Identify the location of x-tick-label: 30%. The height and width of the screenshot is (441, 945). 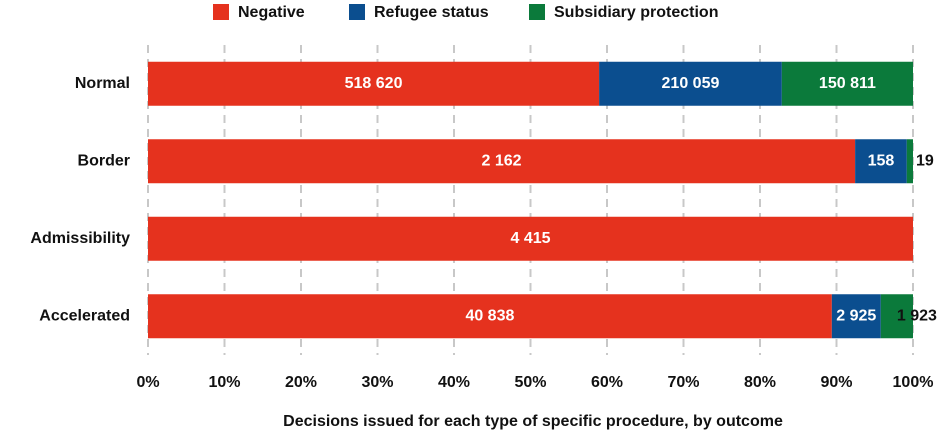
(377, 382).